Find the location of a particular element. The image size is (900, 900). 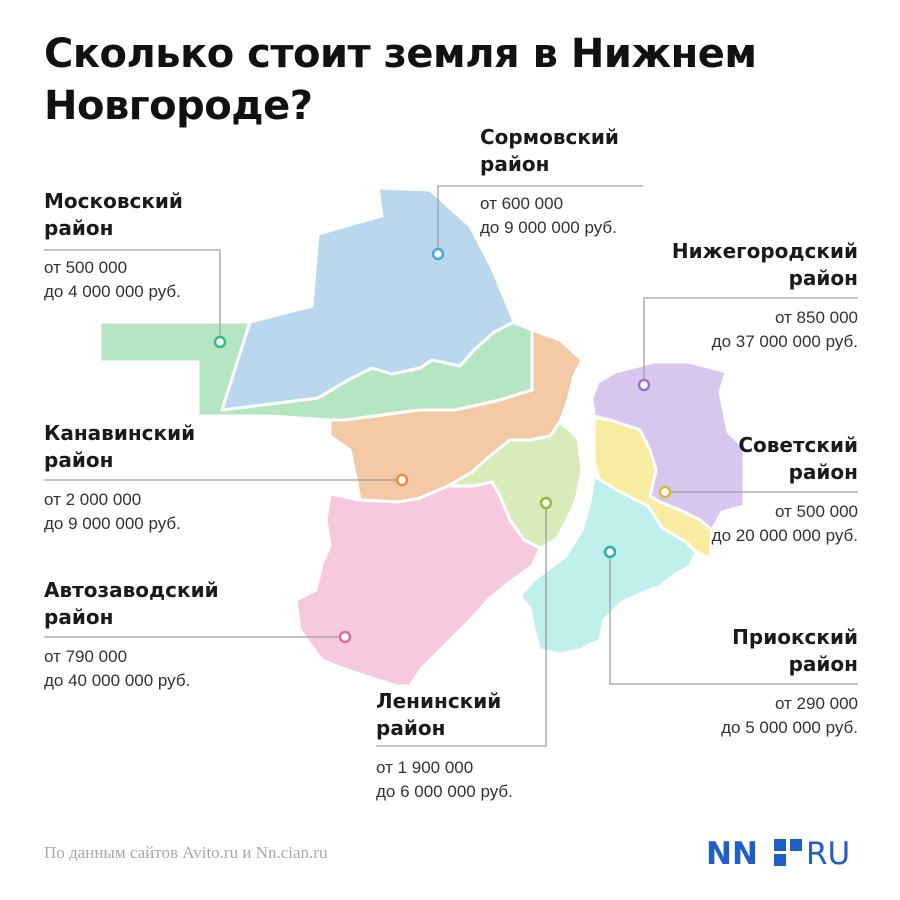

price-to: до 37 000 000 руб. is located at coordinates (784, 341).